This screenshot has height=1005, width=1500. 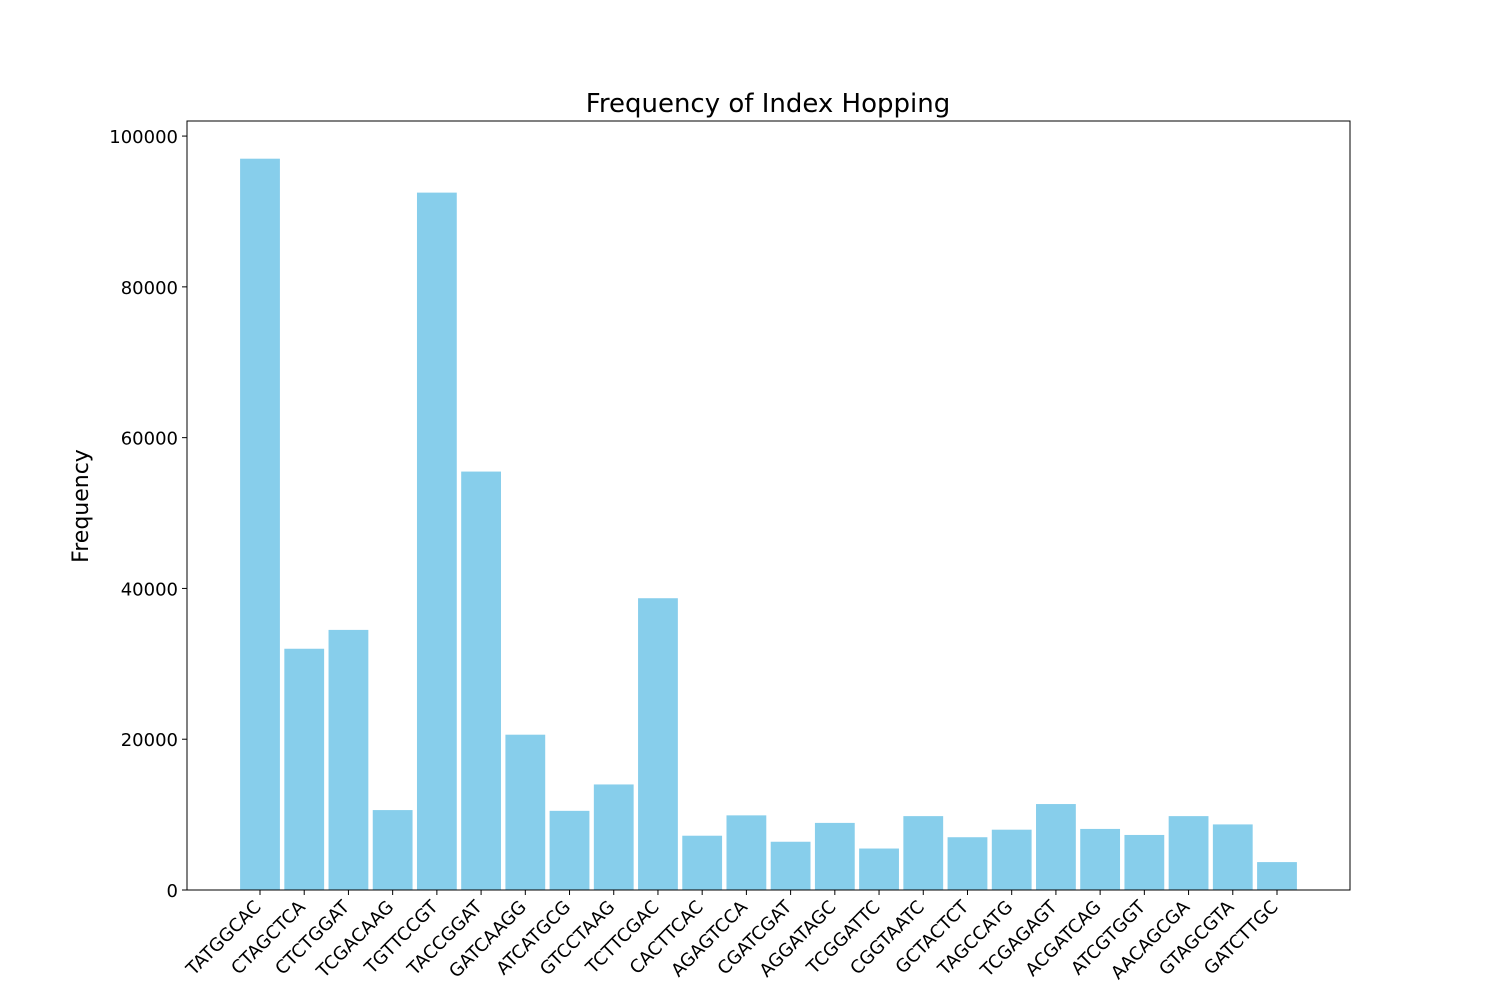 I want to click on y-tick-label: 80000, so click(x=149, y=288).